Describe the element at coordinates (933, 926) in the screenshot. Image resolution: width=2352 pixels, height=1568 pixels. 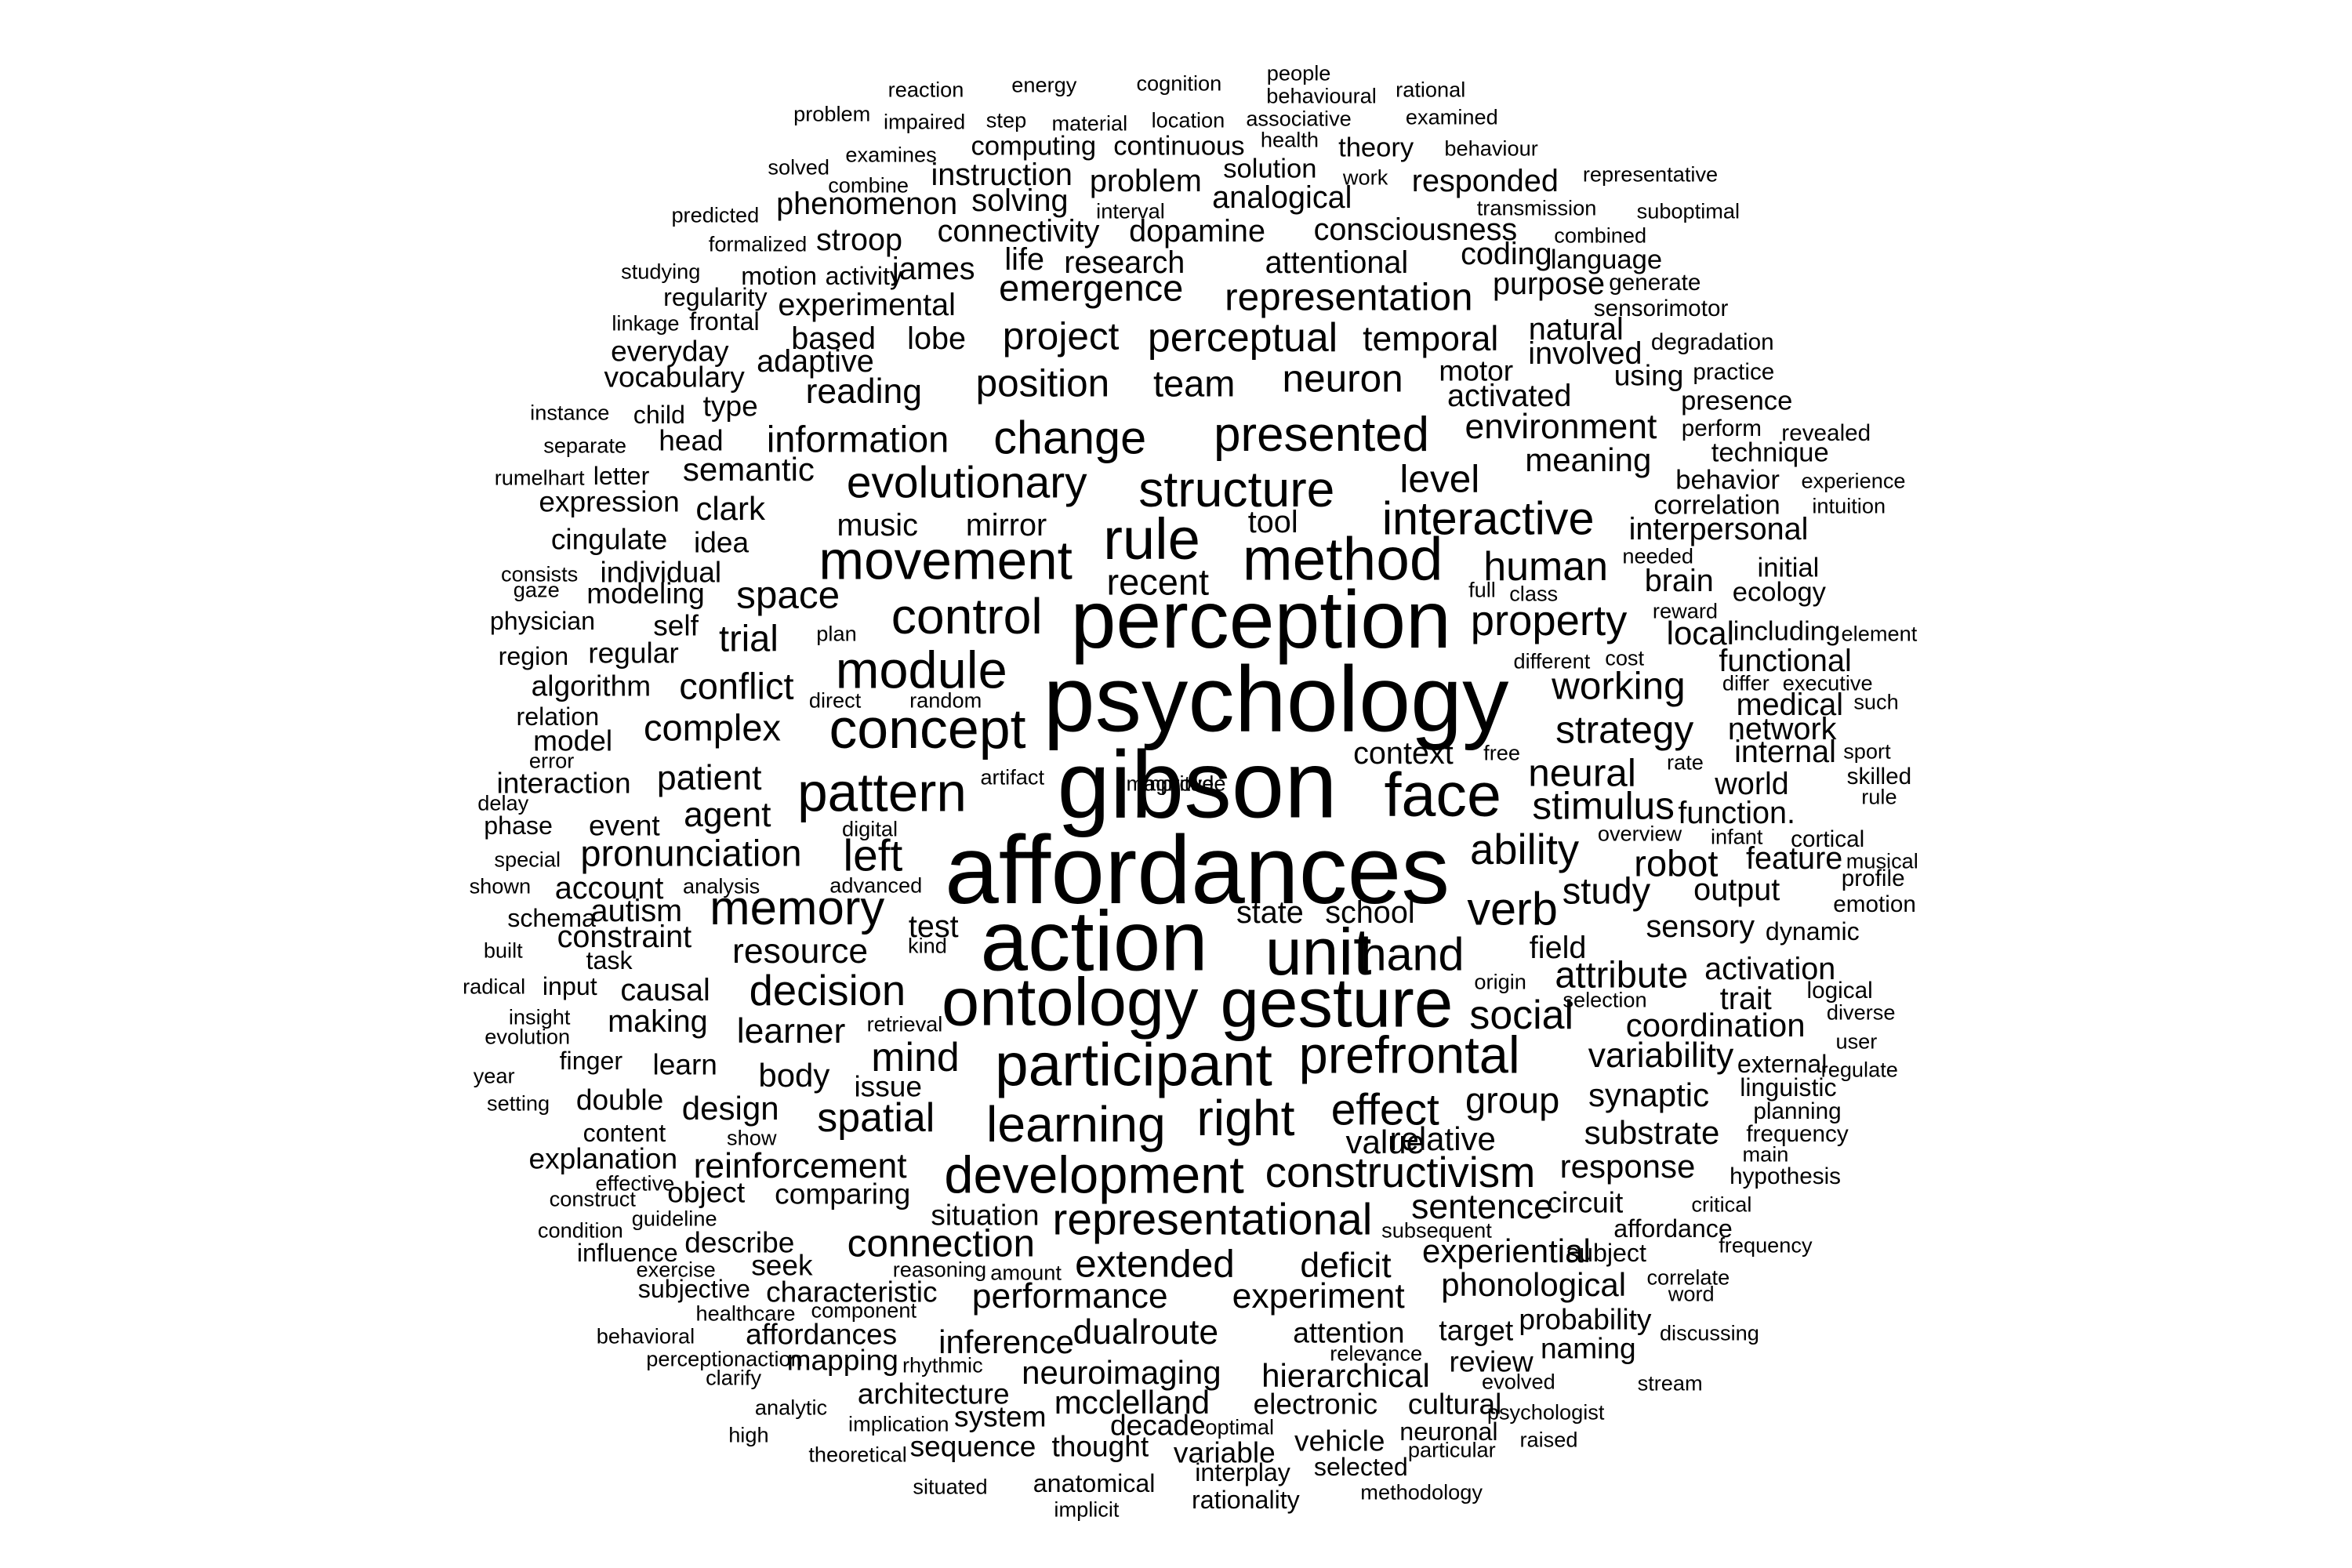
I see `word-test: test` at that location.